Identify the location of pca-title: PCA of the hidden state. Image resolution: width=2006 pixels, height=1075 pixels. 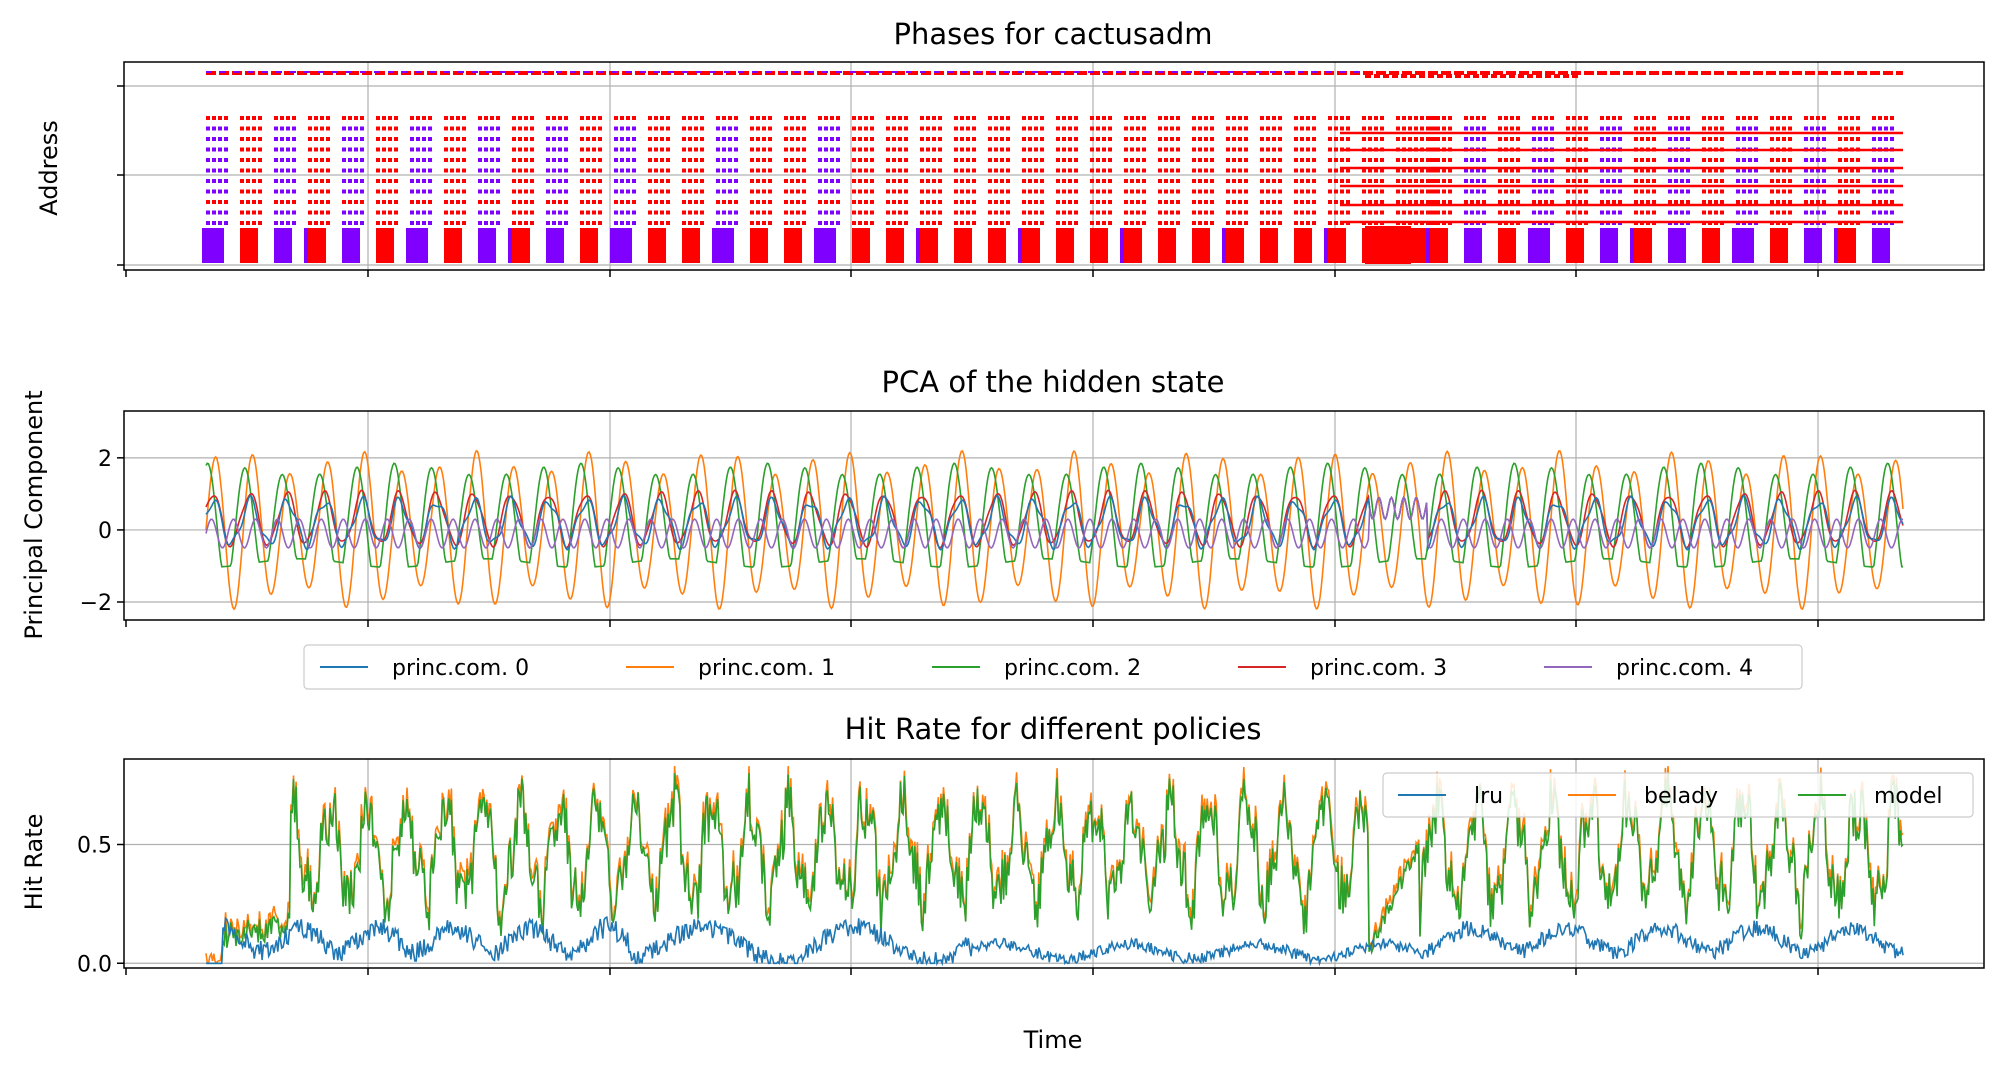
(1053, 382).